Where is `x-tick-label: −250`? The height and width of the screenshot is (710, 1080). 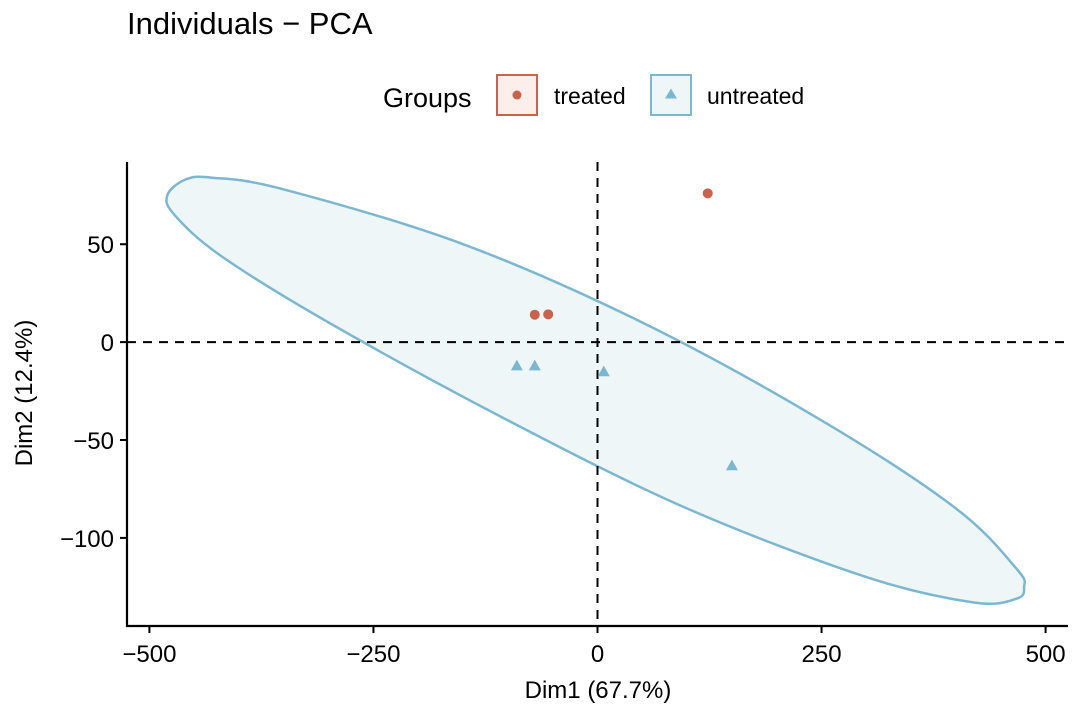 x-tick-label: −250 is located at coordinates (373, 654).